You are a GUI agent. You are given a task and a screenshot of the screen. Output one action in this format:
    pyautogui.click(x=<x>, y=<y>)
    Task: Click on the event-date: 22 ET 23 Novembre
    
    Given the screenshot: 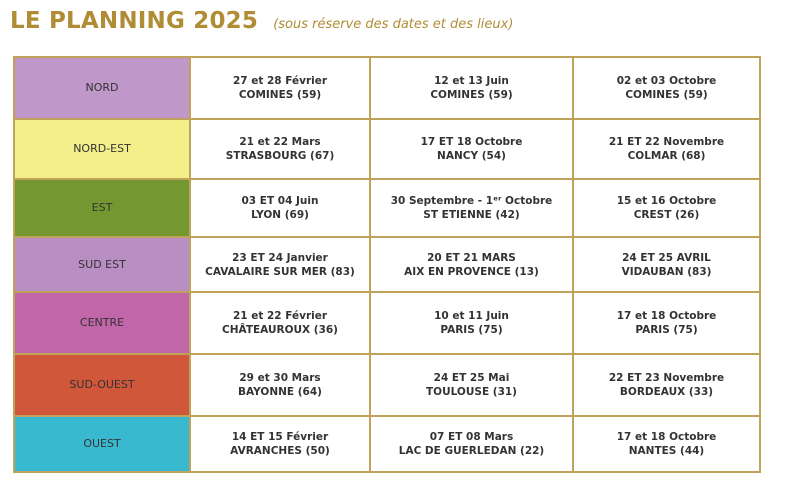 What is the action you would take?
    pyautogui.click(x=666, y=378)
    